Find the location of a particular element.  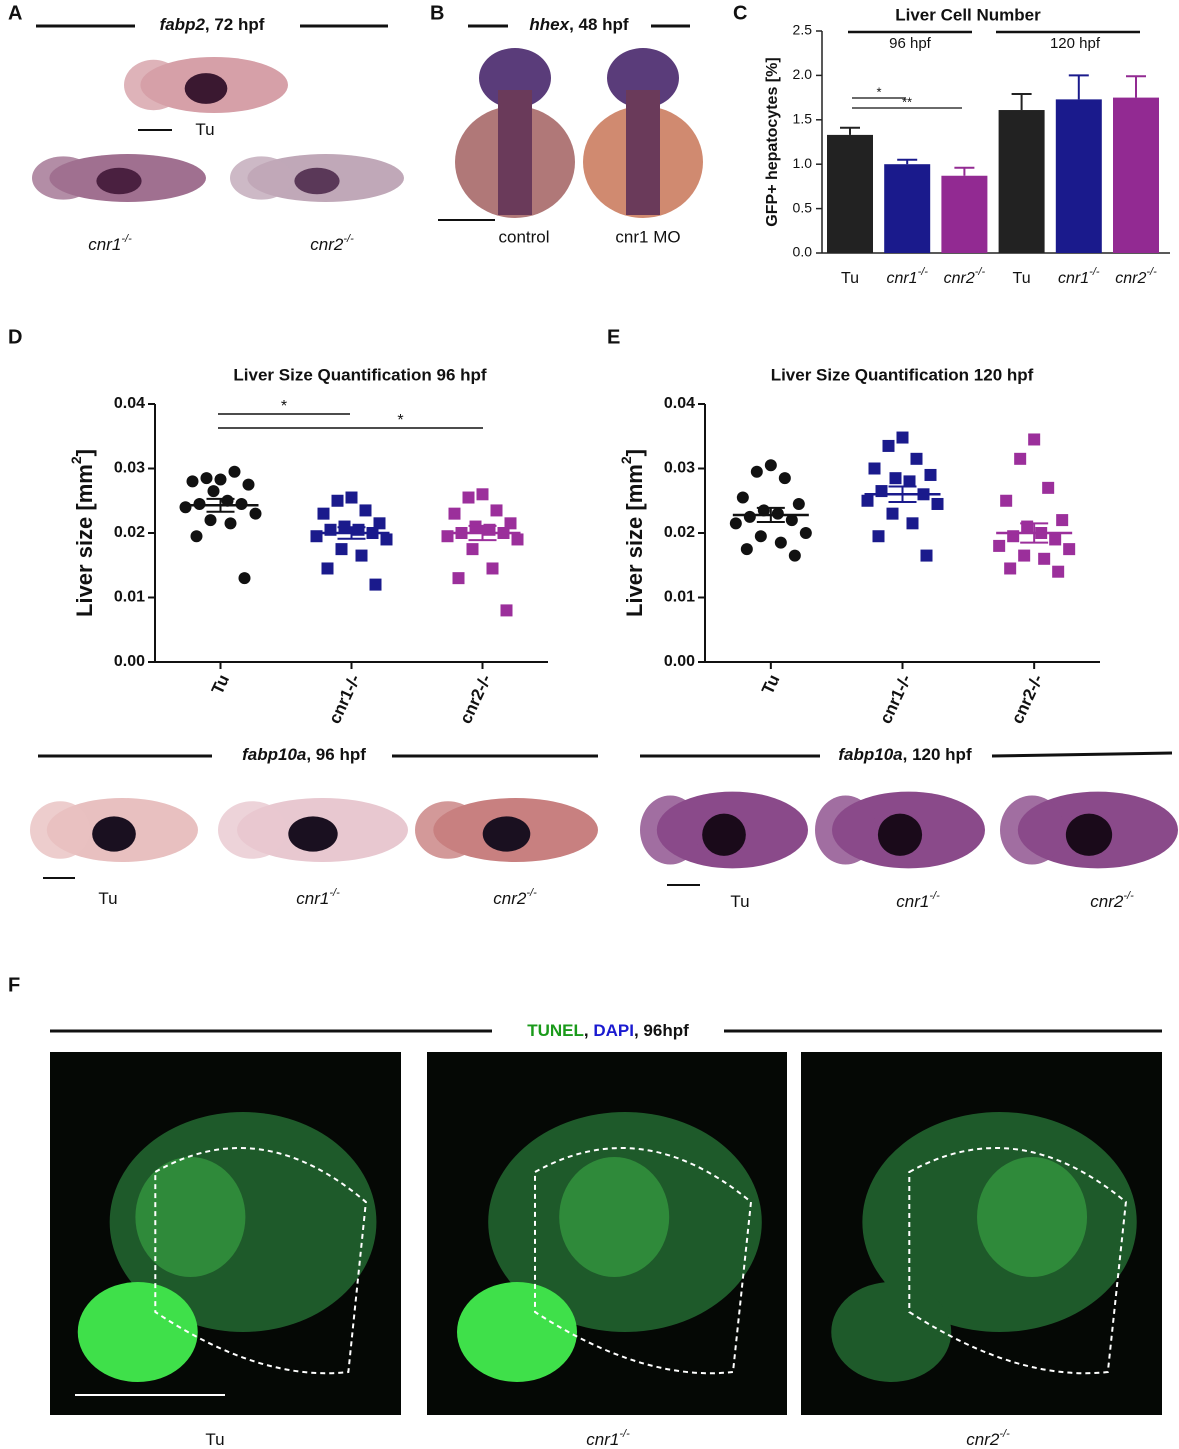

image-label-main: cnr1 is located at coordinates (602, 1439).